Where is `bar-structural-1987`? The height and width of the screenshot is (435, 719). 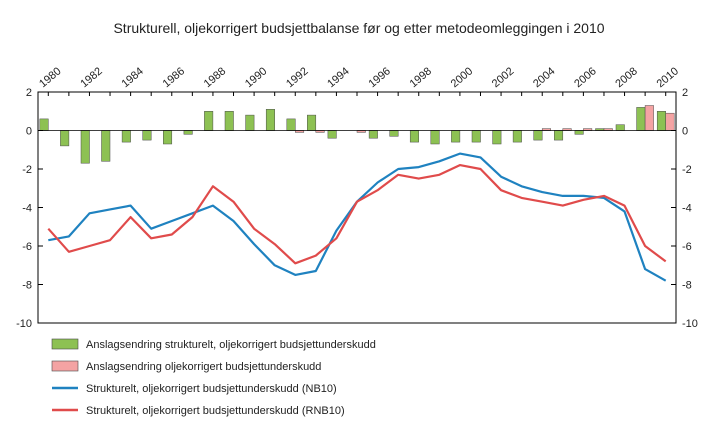 bar-structural-1987 is located at coordinates (188, 132).